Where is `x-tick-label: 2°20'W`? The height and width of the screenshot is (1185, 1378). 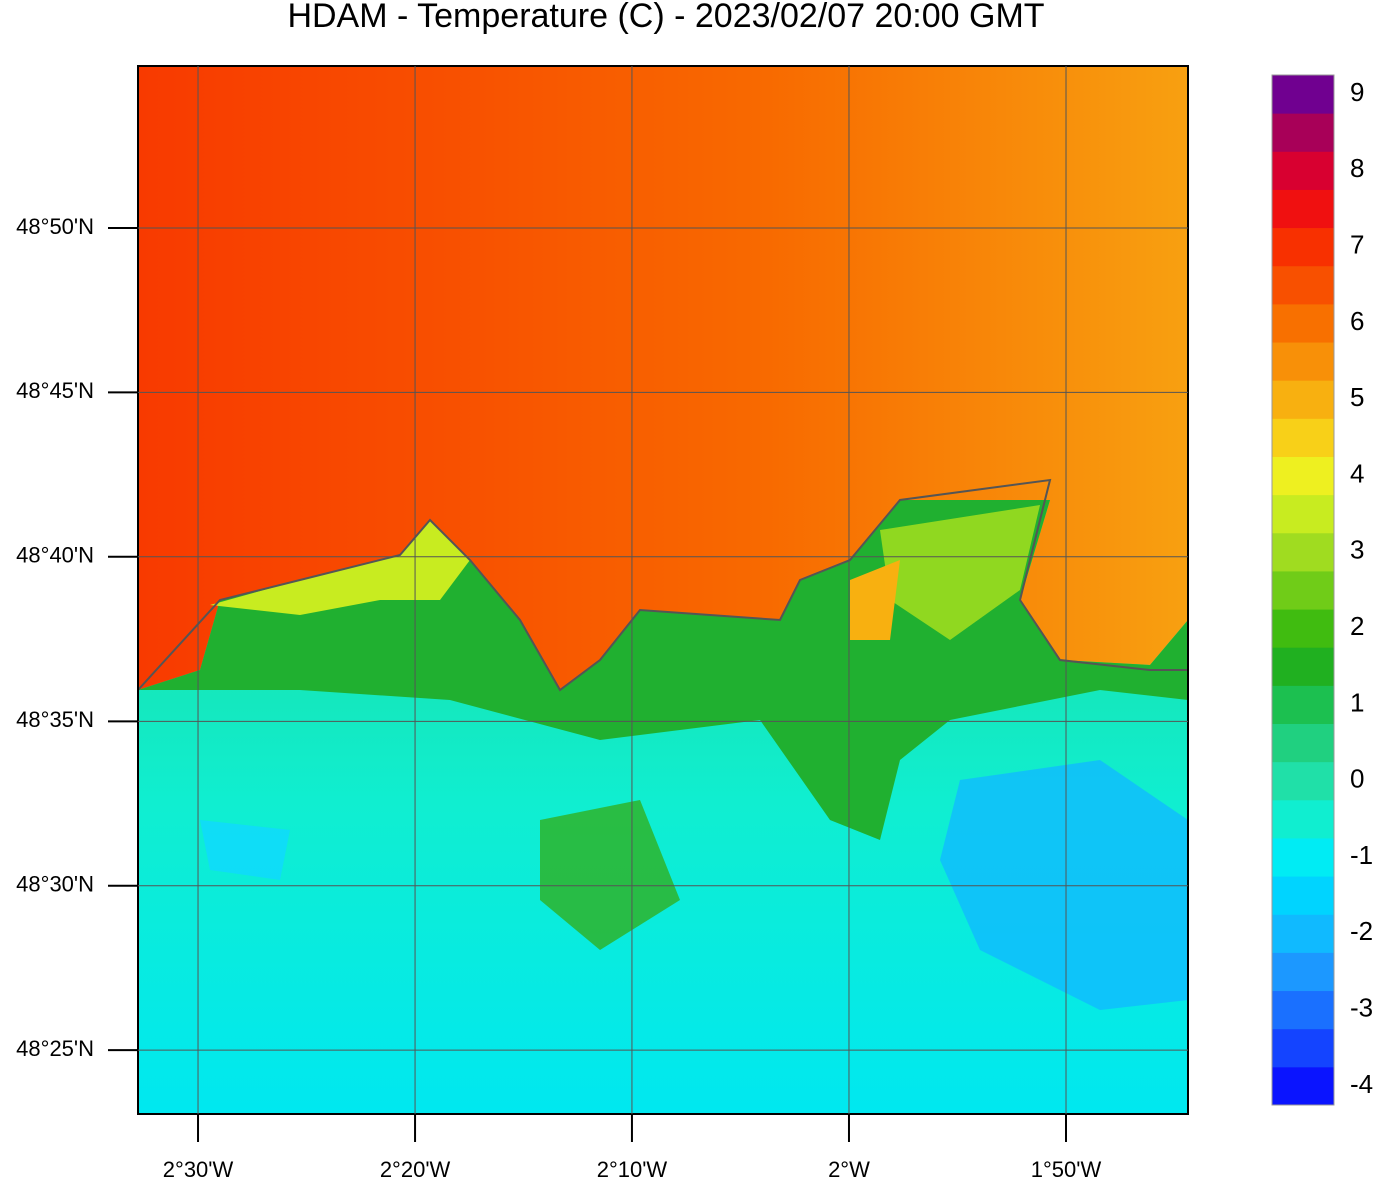
x-tick-label: 2°20'W is located at coordinates (415, 1168).